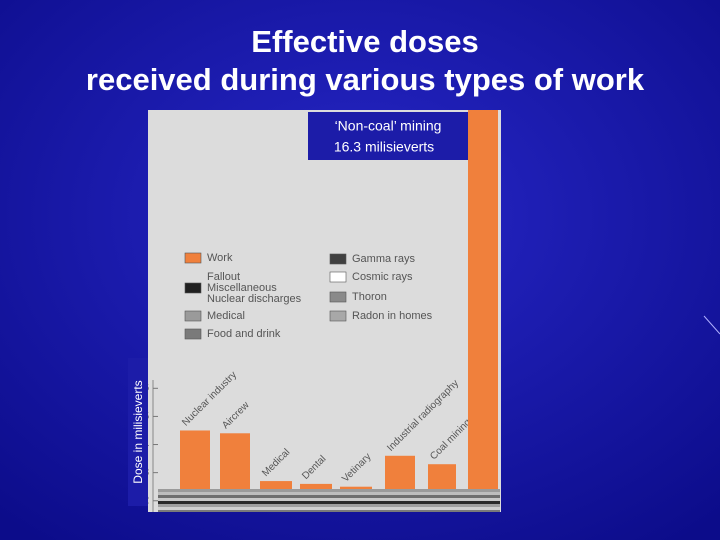 Image resolution: width=720 pixels, height=540 pixels. What do you see at coordinates (146, 473) in the screenshot?
I see `y-tick-label: 3` at bounding box center [146, 473].